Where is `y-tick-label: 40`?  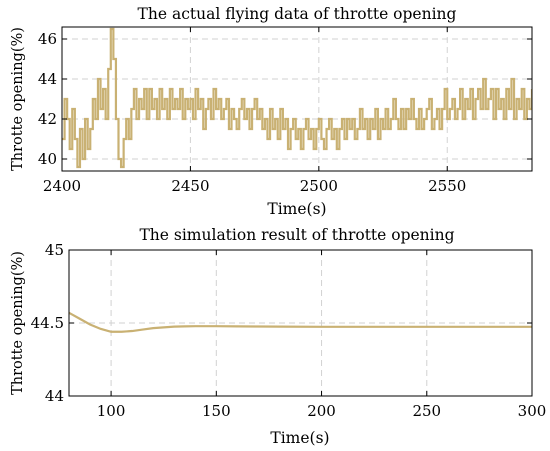
y-tick-label: 40 is located at coordinates (47, 159).